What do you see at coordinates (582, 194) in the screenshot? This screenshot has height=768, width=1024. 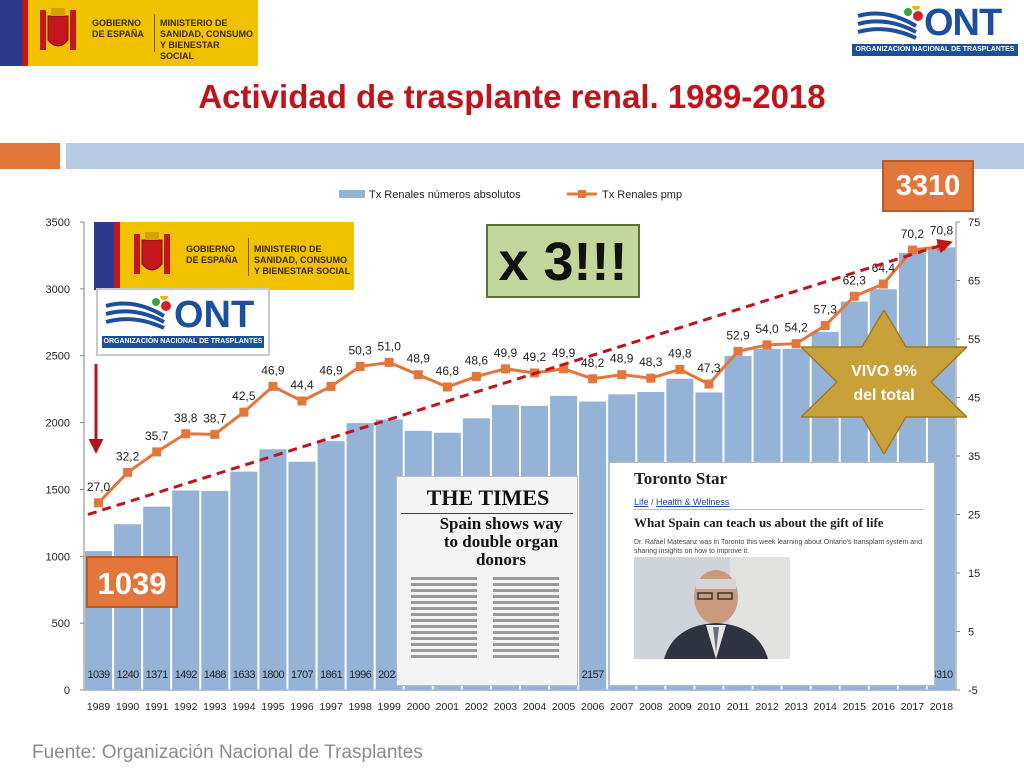 I see `legend-line-marker` at bounding box center [582, 194].